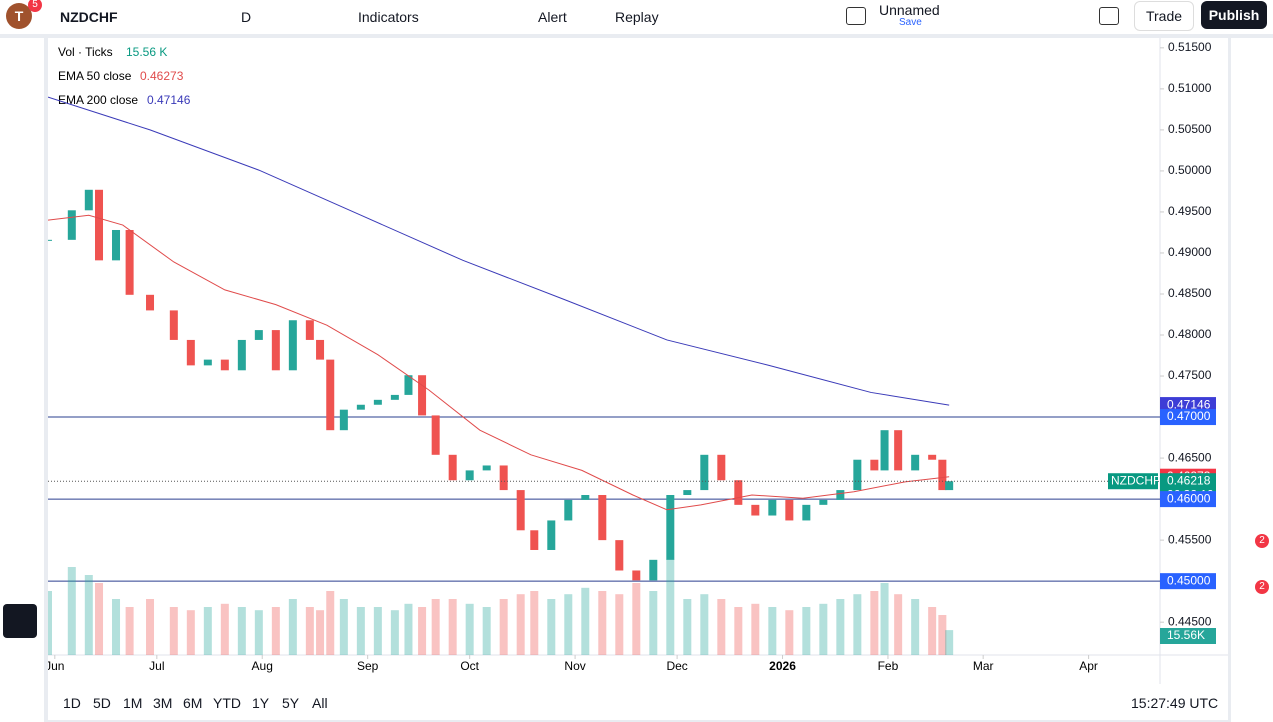  I want to click on legend-ema50-value: 0.46273, so click(162, 76).